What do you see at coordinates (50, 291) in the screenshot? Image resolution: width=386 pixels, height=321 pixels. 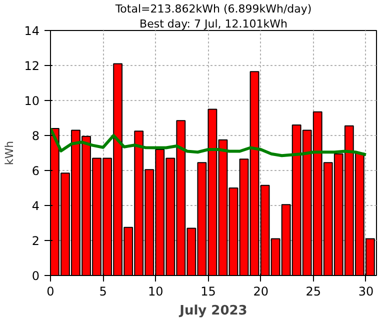 I see `x-tick-label: 0` at bounding box center [50, 291].